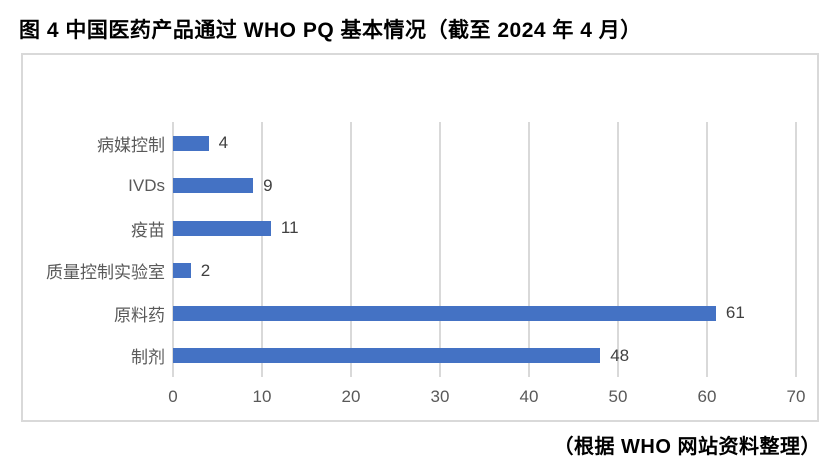  Describe the element at coordinates (707, 396) in the screenshot. I see `x-tick-label: 60` at that location.